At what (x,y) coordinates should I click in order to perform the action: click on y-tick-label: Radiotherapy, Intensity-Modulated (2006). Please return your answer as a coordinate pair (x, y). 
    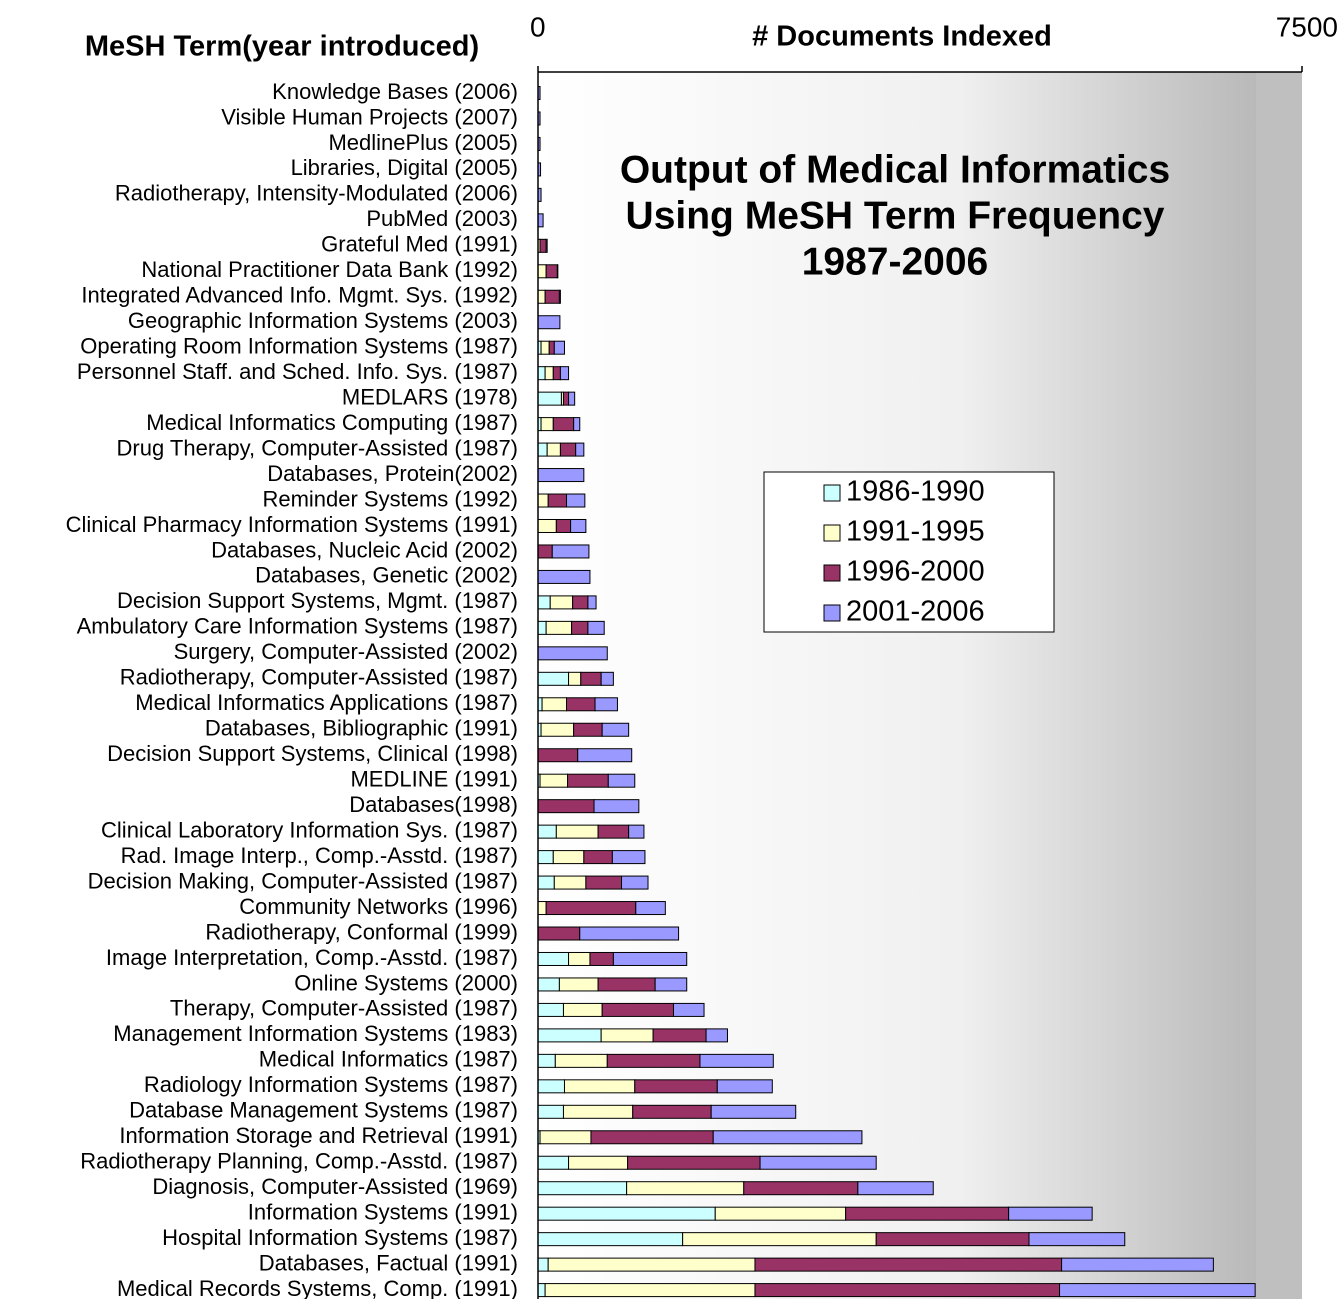
    Looking at the image, I should click on (316, 193).